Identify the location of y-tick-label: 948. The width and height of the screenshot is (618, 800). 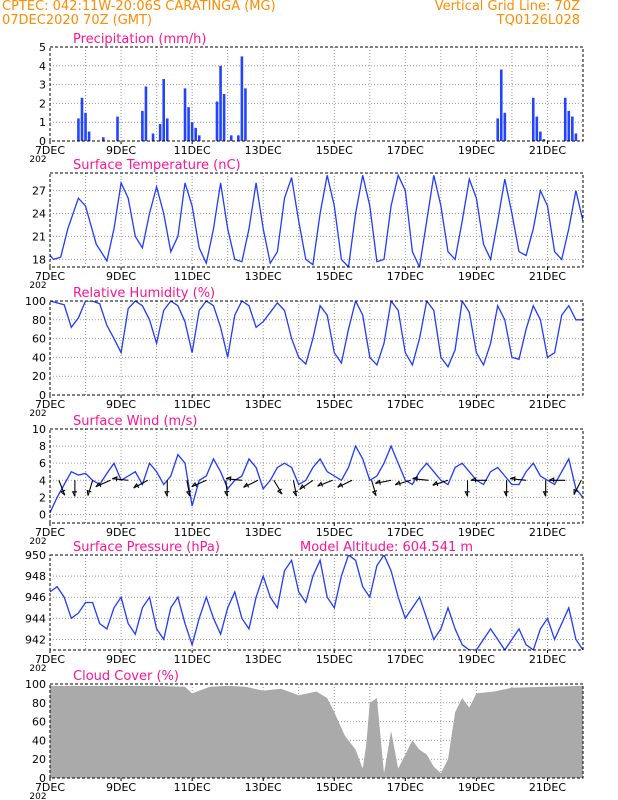
(35, 576).